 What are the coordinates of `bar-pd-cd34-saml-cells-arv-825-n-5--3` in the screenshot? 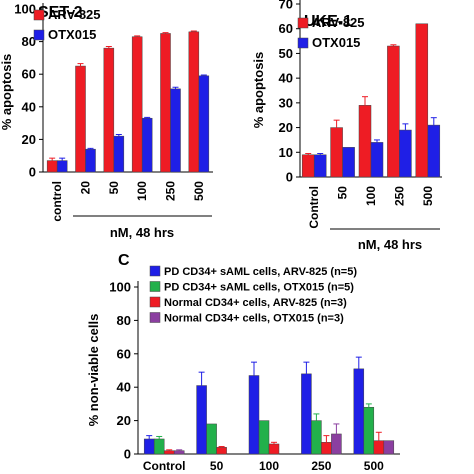 It's located at (306, 414).